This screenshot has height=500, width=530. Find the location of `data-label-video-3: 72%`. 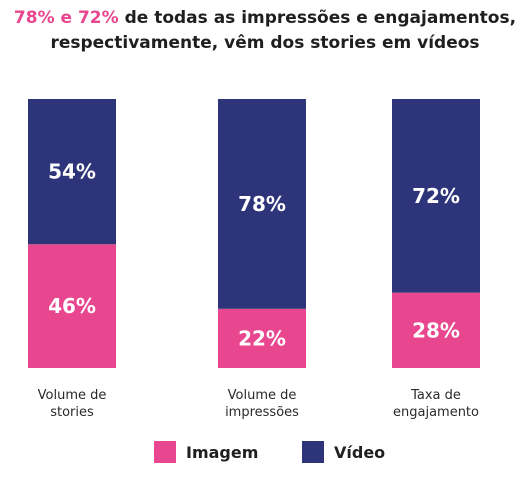

data-label-video-3: 72% is located at coordinates (436, 196).